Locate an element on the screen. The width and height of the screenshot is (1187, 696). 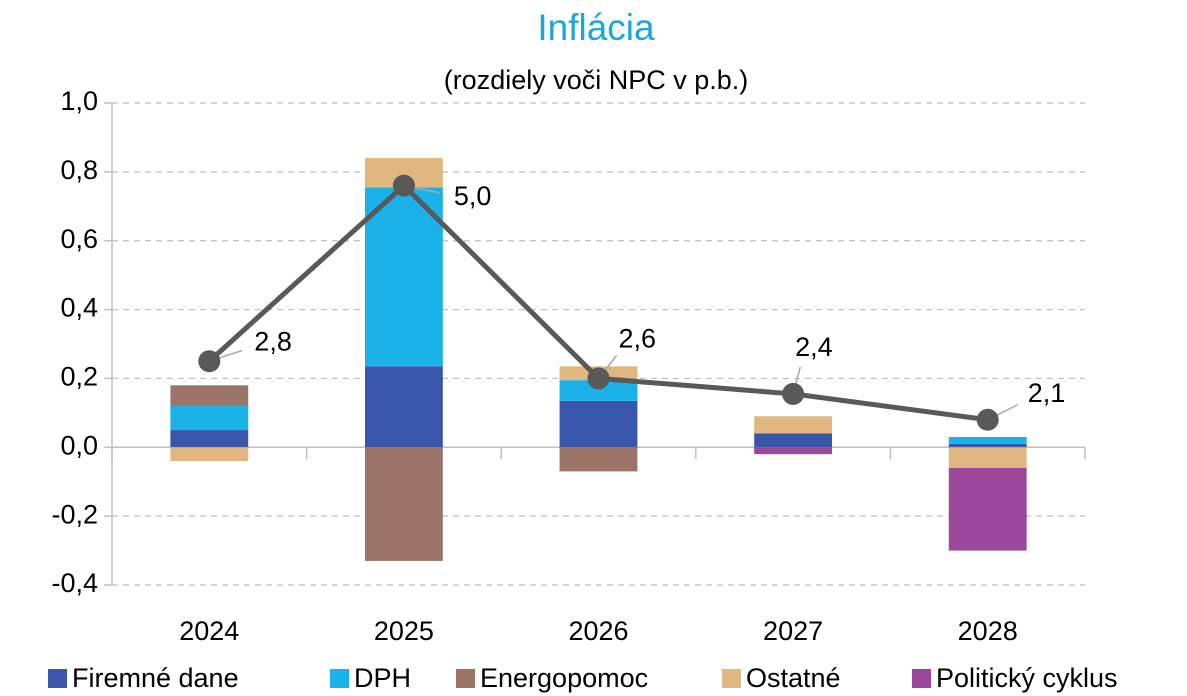
y-tick-label: -0,4 is located at coordinates (74, 583).